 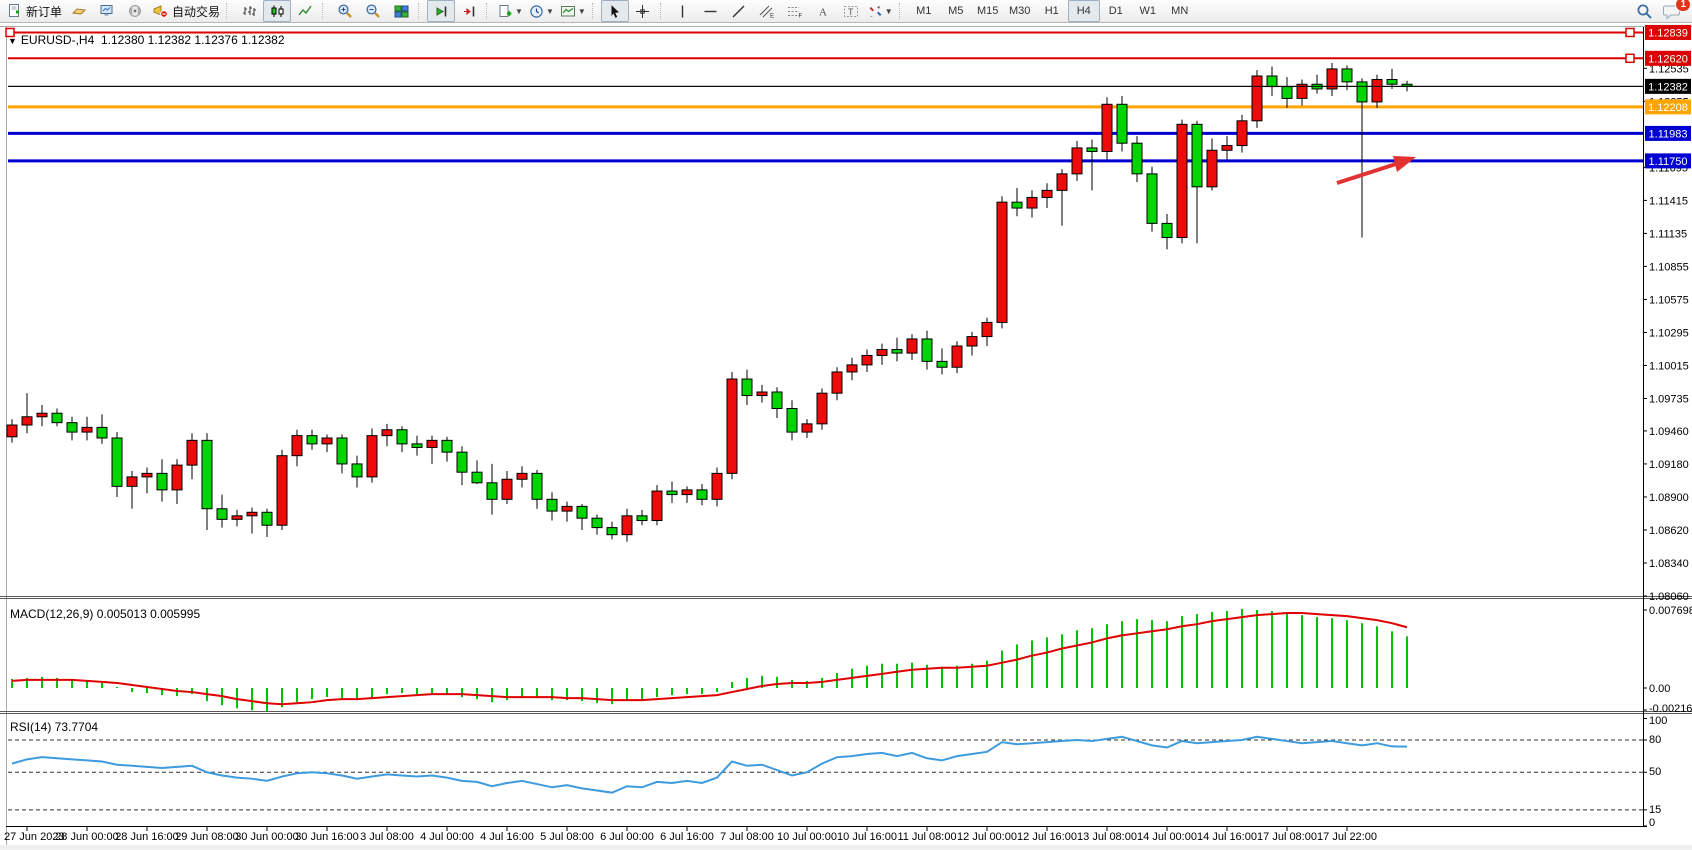 I want to click on cursor-button, so click(x=614, y=11).